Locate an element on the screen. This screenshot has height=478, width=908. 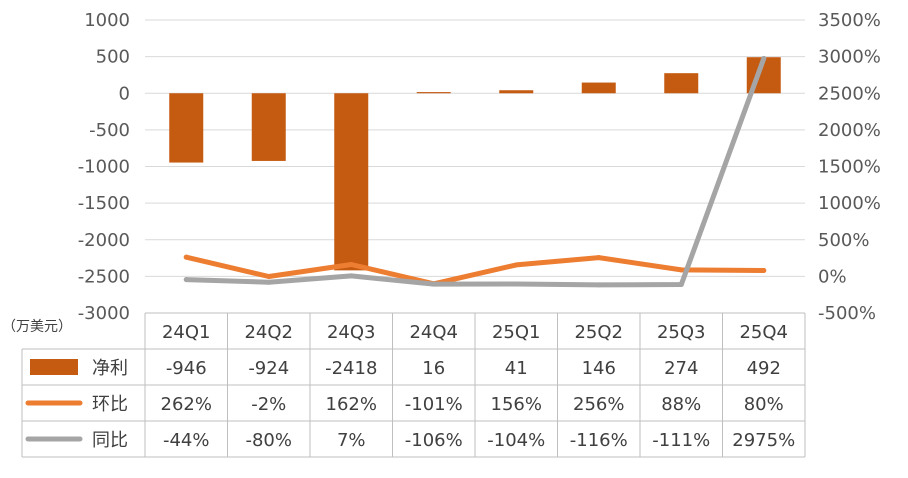
right-tick-label: 1500% is located at coordinates (849, 167).